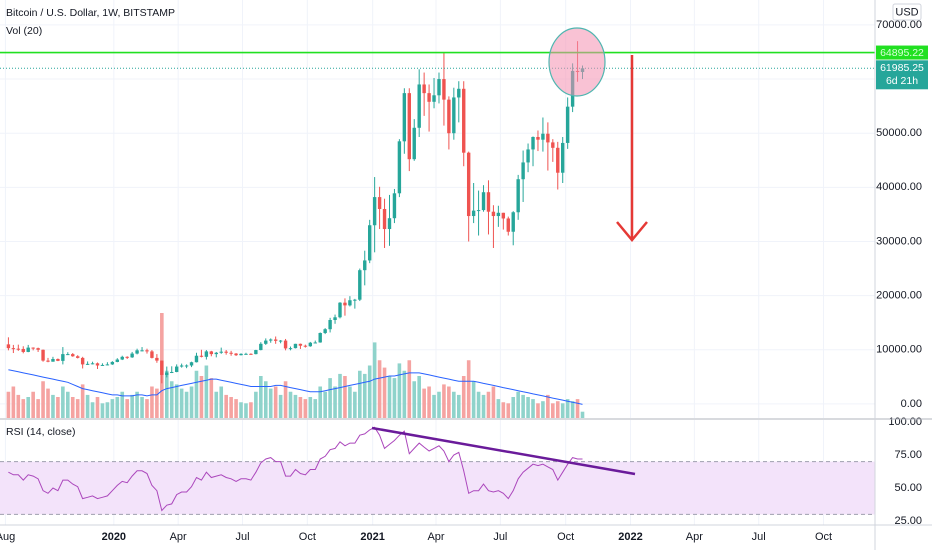 This screenshot has height=550, width=932. I want to click on x-tick-label: Oct, so click(565, 537).